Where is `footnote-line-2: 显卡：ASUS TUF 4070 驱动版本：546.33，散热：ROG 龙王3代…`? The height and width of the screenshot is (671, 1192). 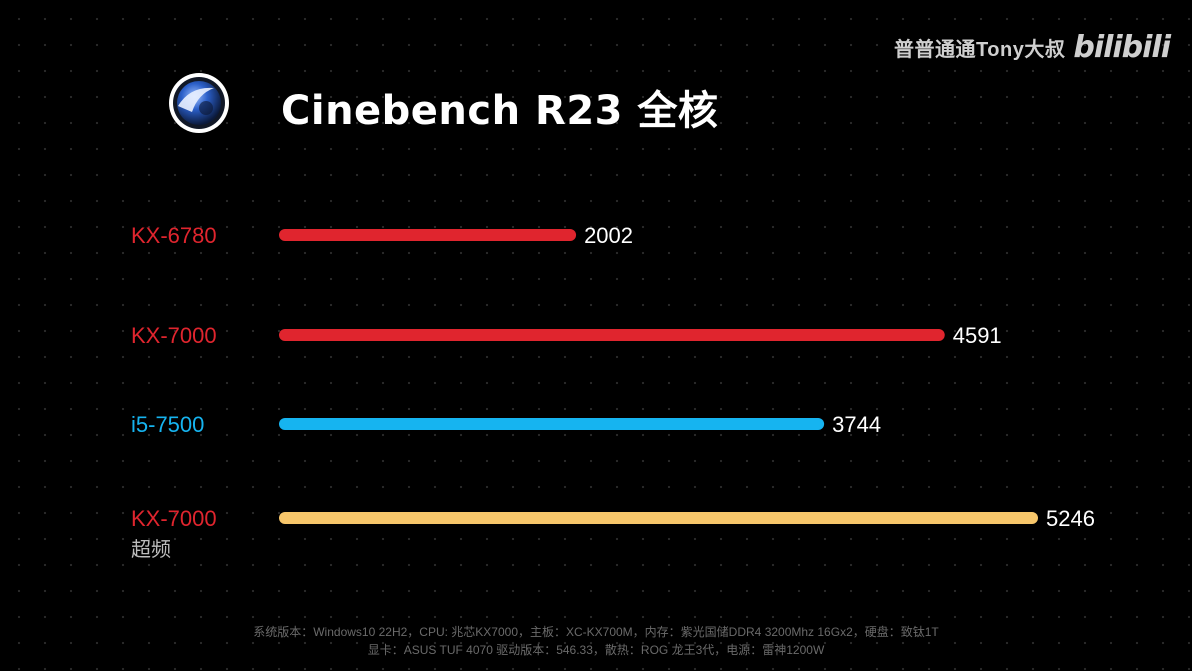 footnote-line-2: 显卡：ASUS TUF 4070 驱动版本：546.33，散热：ROG 龙王3代… is located at coordinates (596, 650).